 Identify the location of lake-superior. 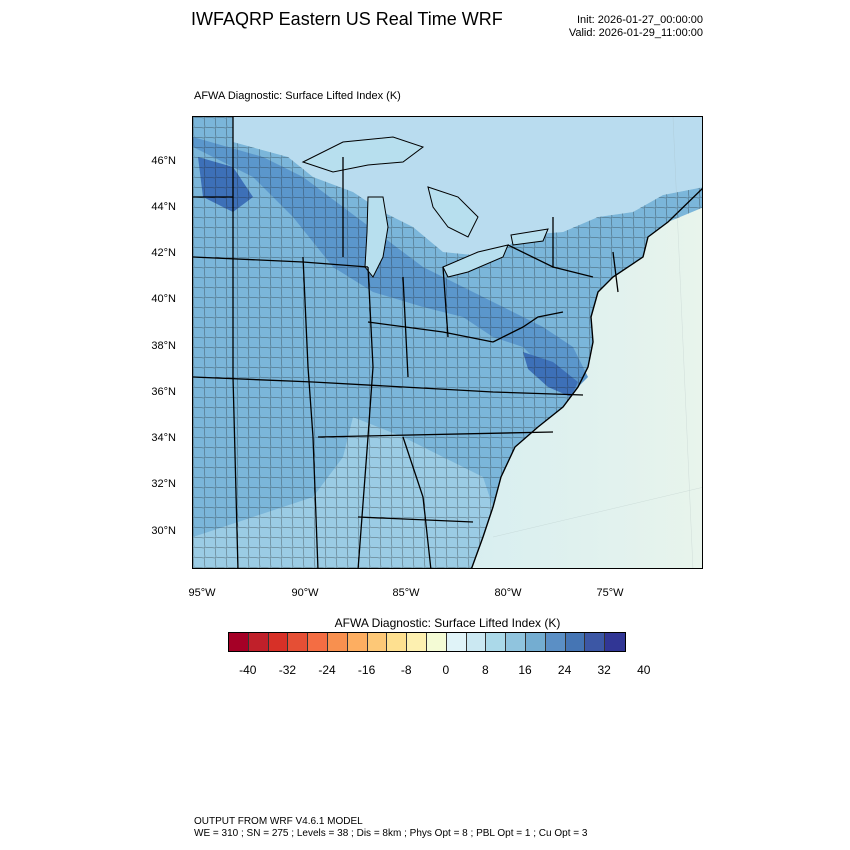
(363, 154).